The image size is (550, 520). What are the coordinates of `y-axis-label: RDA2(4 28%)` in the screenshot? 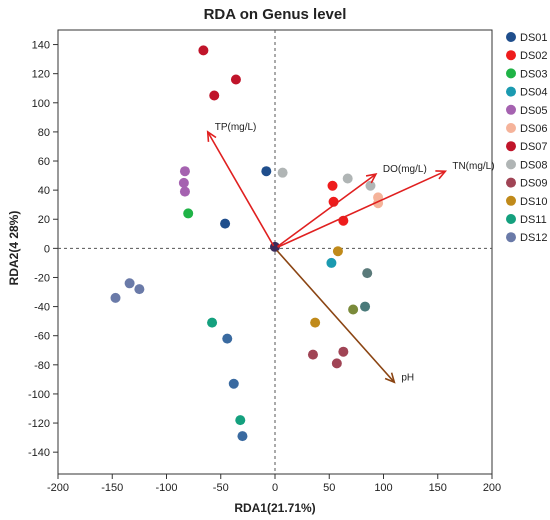 It's located at (14, 248).